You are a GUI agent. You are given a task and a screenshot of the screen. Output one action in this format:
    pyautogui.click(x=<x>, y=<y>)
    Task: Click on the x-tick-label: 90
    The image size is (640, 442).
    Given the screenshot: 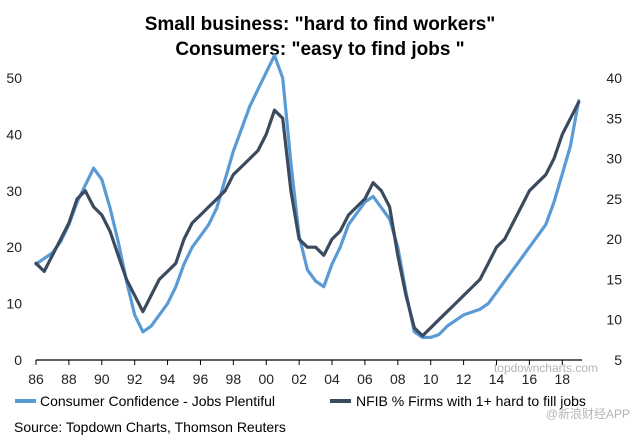 What is the action you would take?
    pyautogui.click(x=102, y=379)
    